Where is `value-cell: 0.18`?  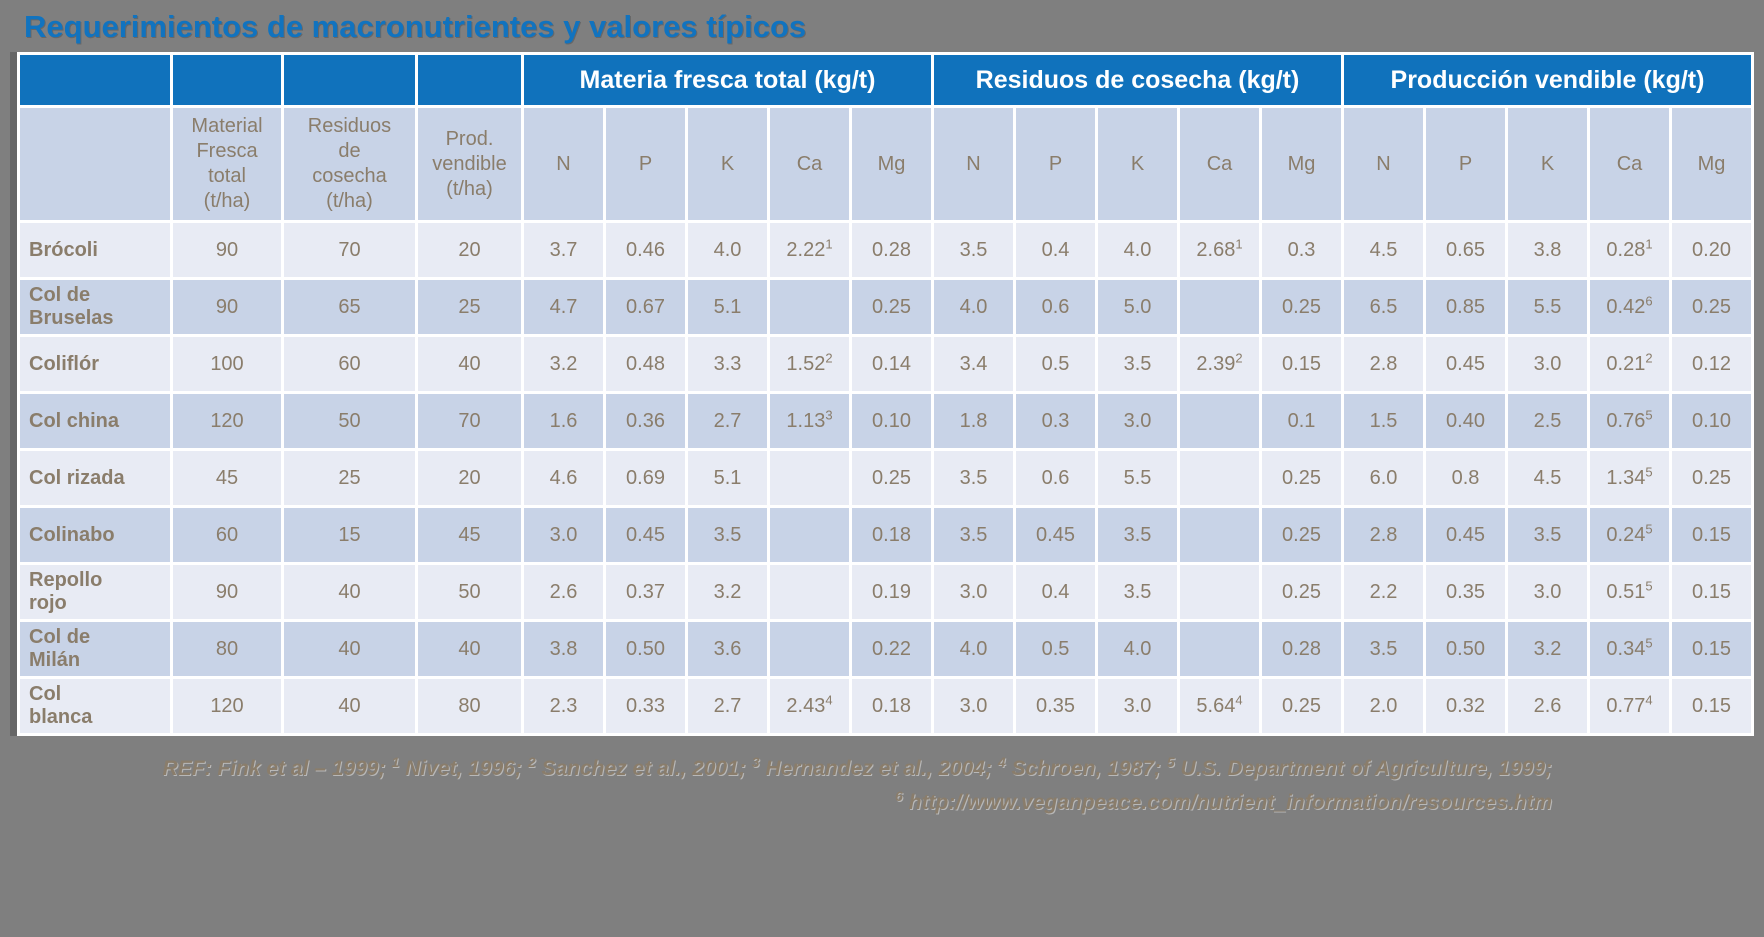 value-cell: 0.18 is located at coordinates (891, 706).